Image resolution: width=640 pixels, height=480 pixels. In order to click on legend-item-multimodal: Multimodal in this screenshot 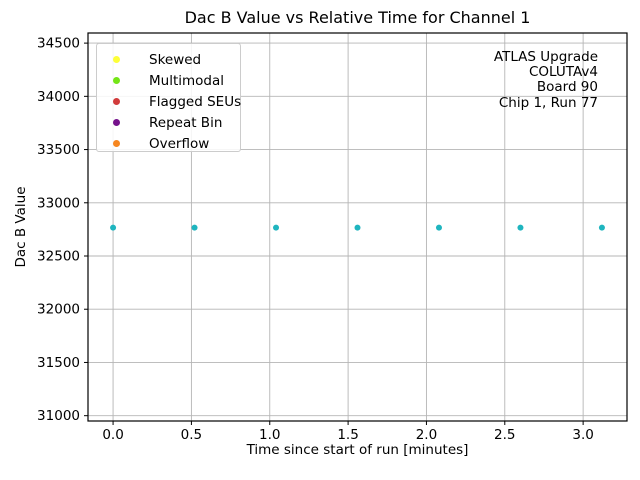, I will do `click(172, 80)`.